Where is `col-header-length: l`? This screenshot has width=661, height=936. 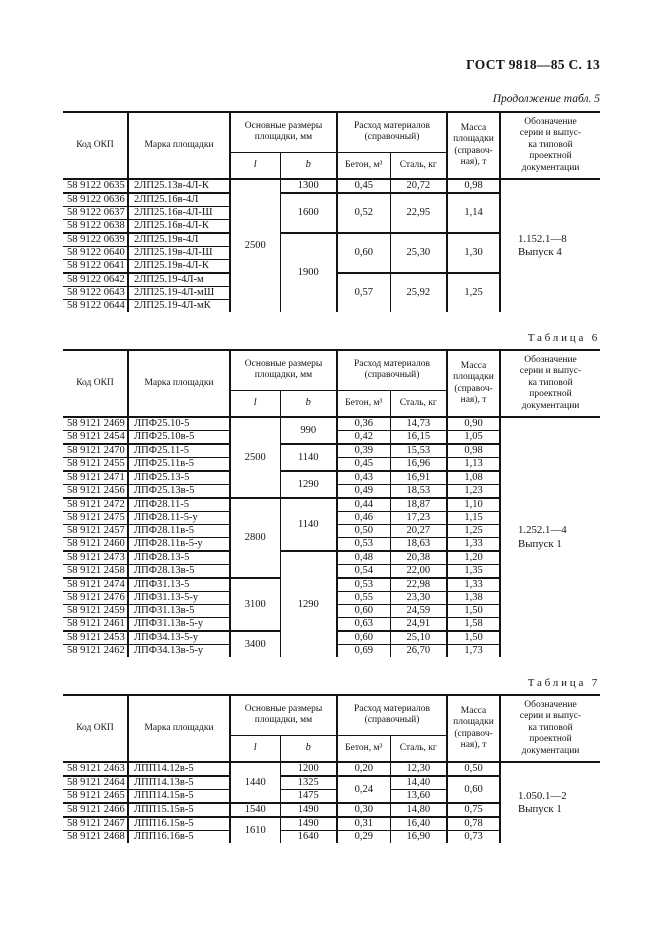 col-header-length: l is located at coordinates (254, 166).